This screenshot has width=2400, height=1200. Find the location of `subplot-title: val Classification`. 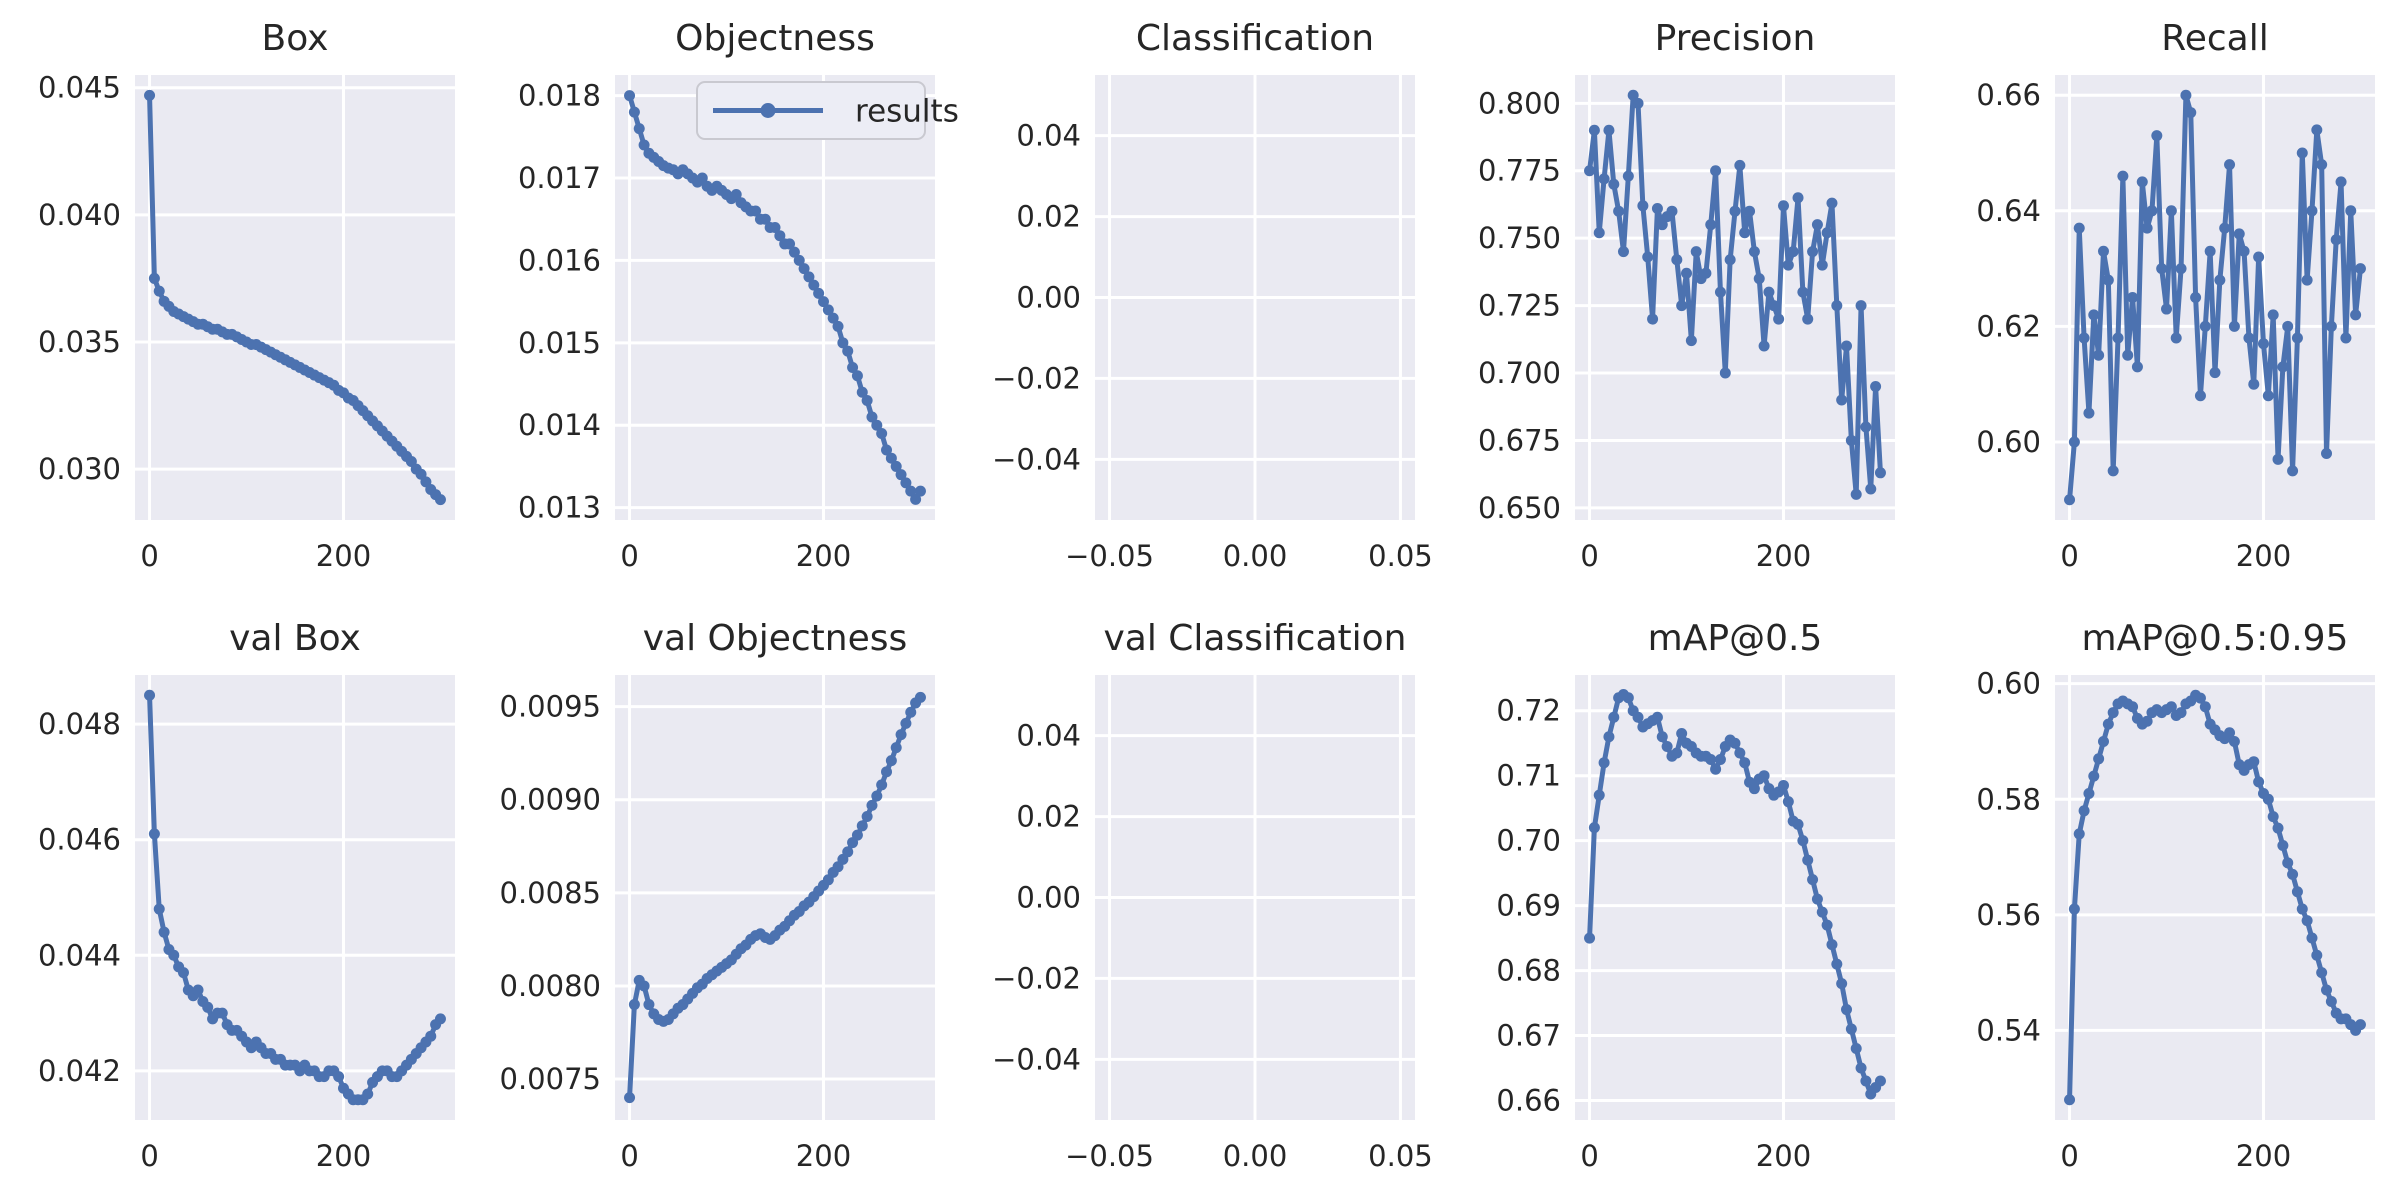

subplot-title: val Classification is located at coordinates (1254, 638).